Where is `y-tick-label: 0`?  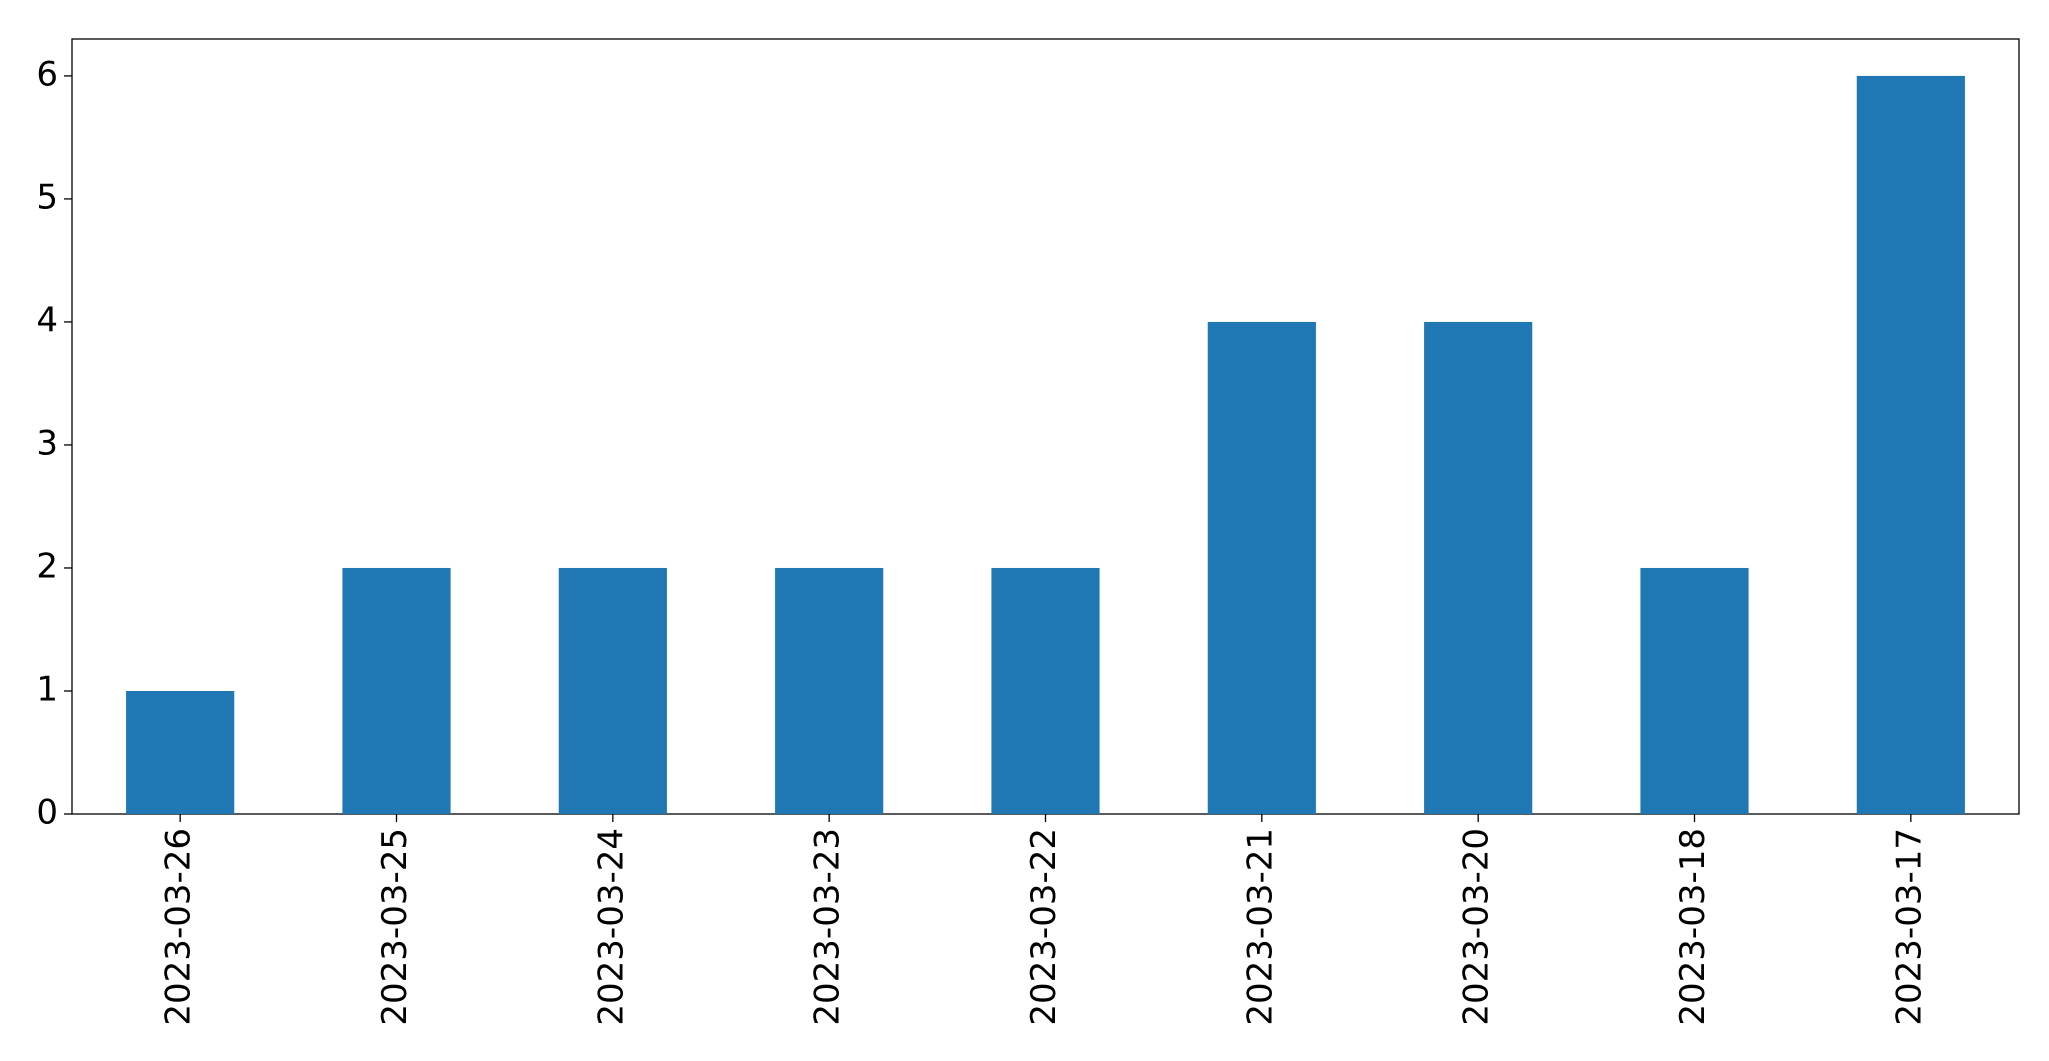 y-tick-label: 0 is located at coordinates (47, 813).